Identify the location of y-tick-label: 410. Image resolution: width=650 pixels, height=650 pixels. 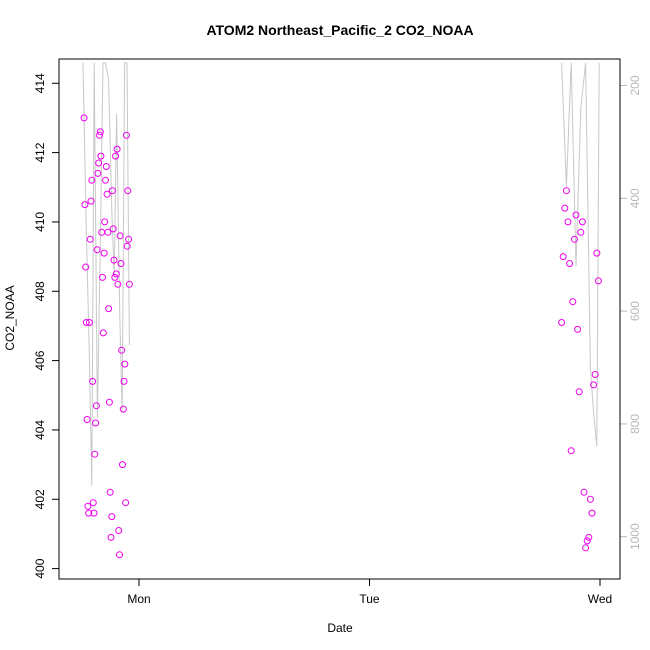
(40, 222).